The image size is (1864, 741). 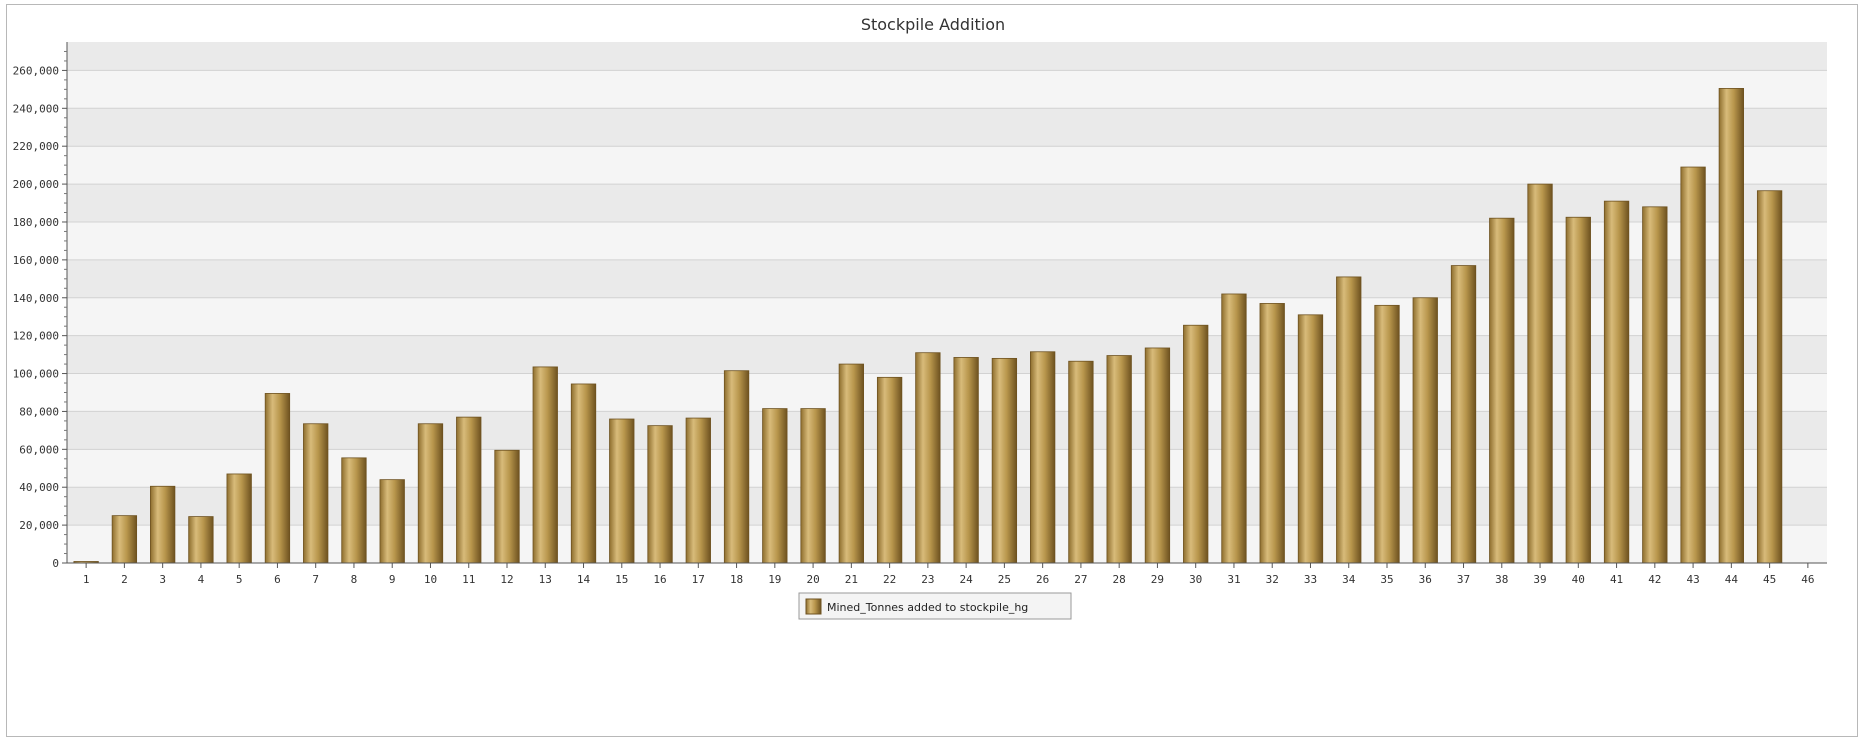 What do you see at coordinates (1080, 579) in the screenshot?
I see `x-tick-label: 27` at bounding box center [1080, 579].